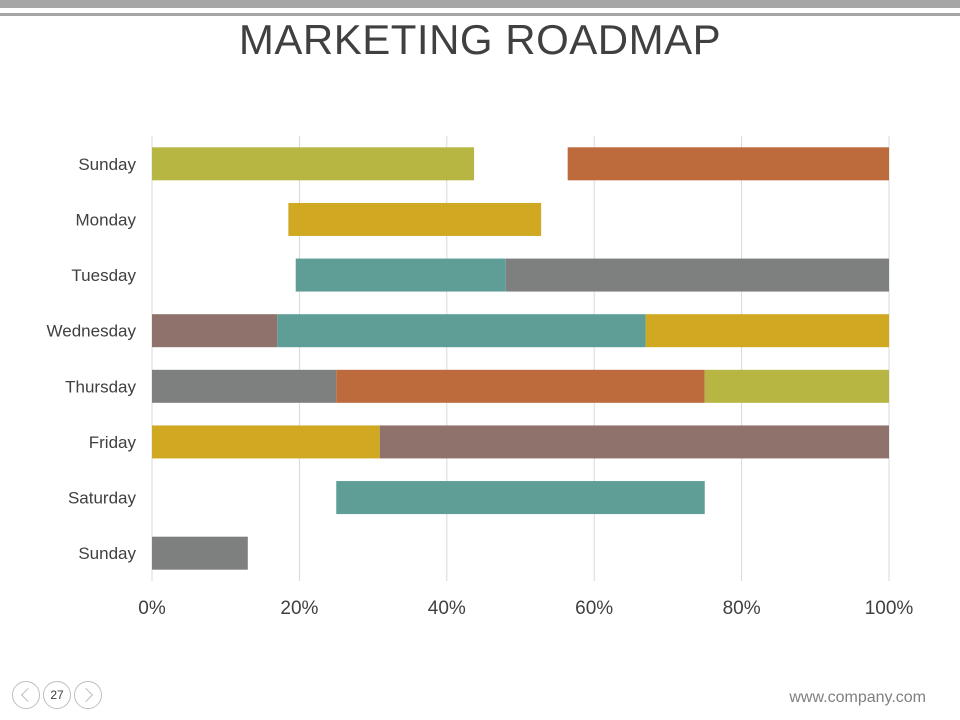 The image size is (960, 720). What do you see at coordinates (480, 4) in the screenshot?
I see `top-rule-thick` at bounding box center [480, 4].